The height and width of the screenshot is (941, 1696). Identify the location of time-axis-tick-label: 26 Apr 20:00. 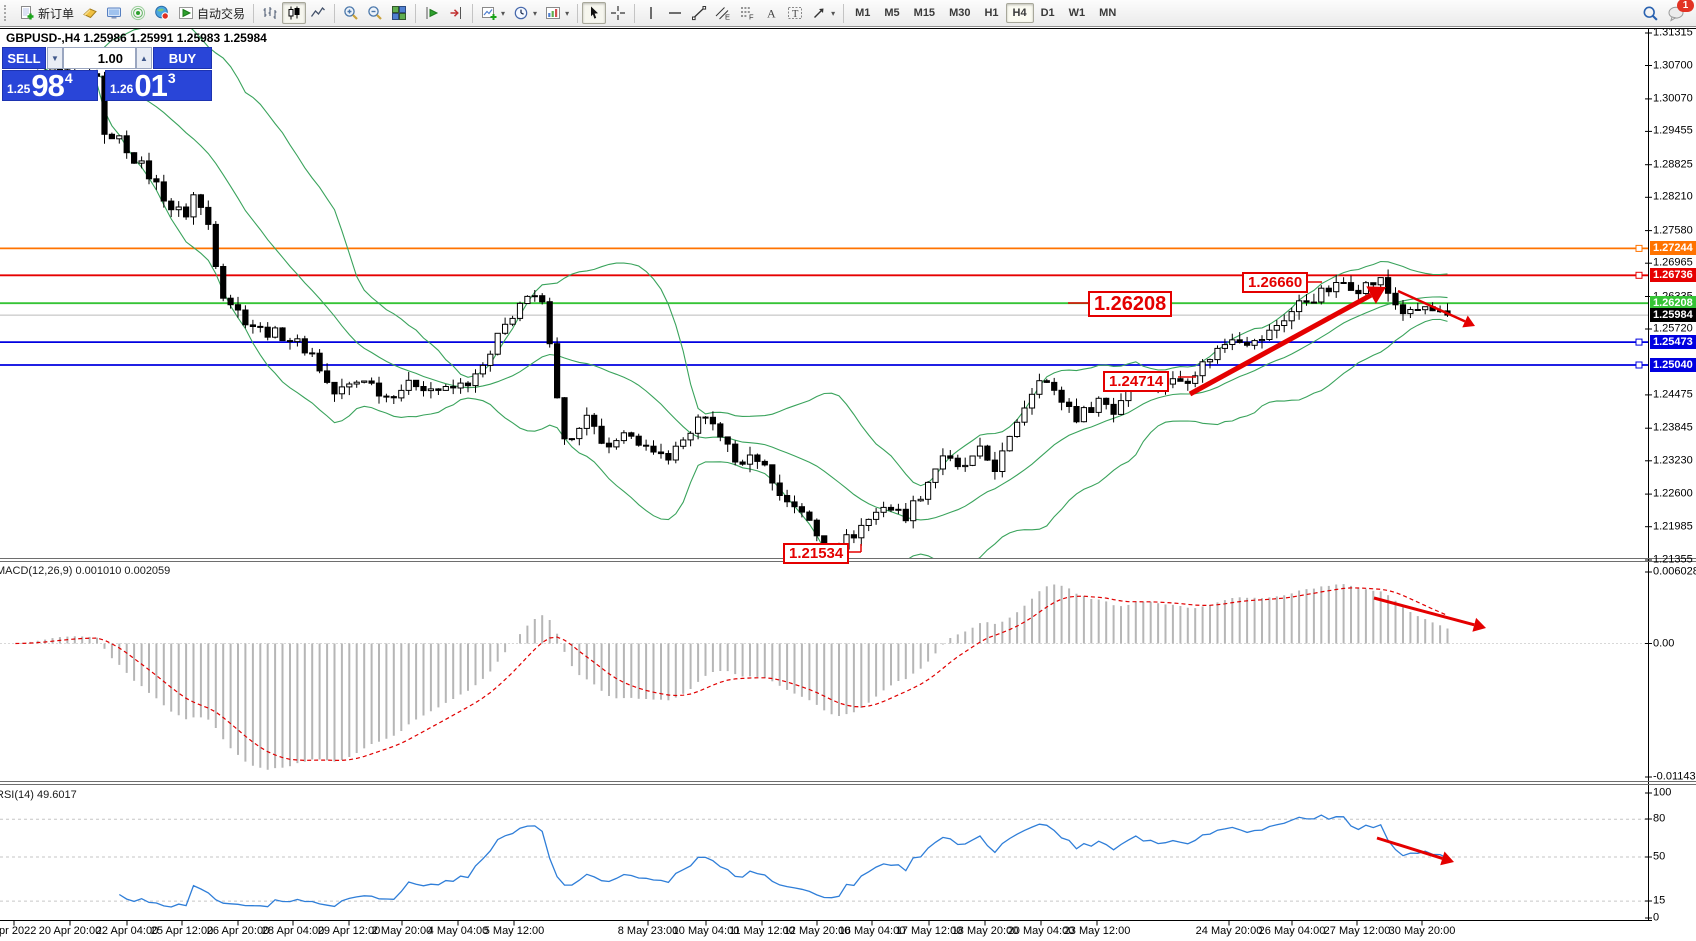
(238, 931).